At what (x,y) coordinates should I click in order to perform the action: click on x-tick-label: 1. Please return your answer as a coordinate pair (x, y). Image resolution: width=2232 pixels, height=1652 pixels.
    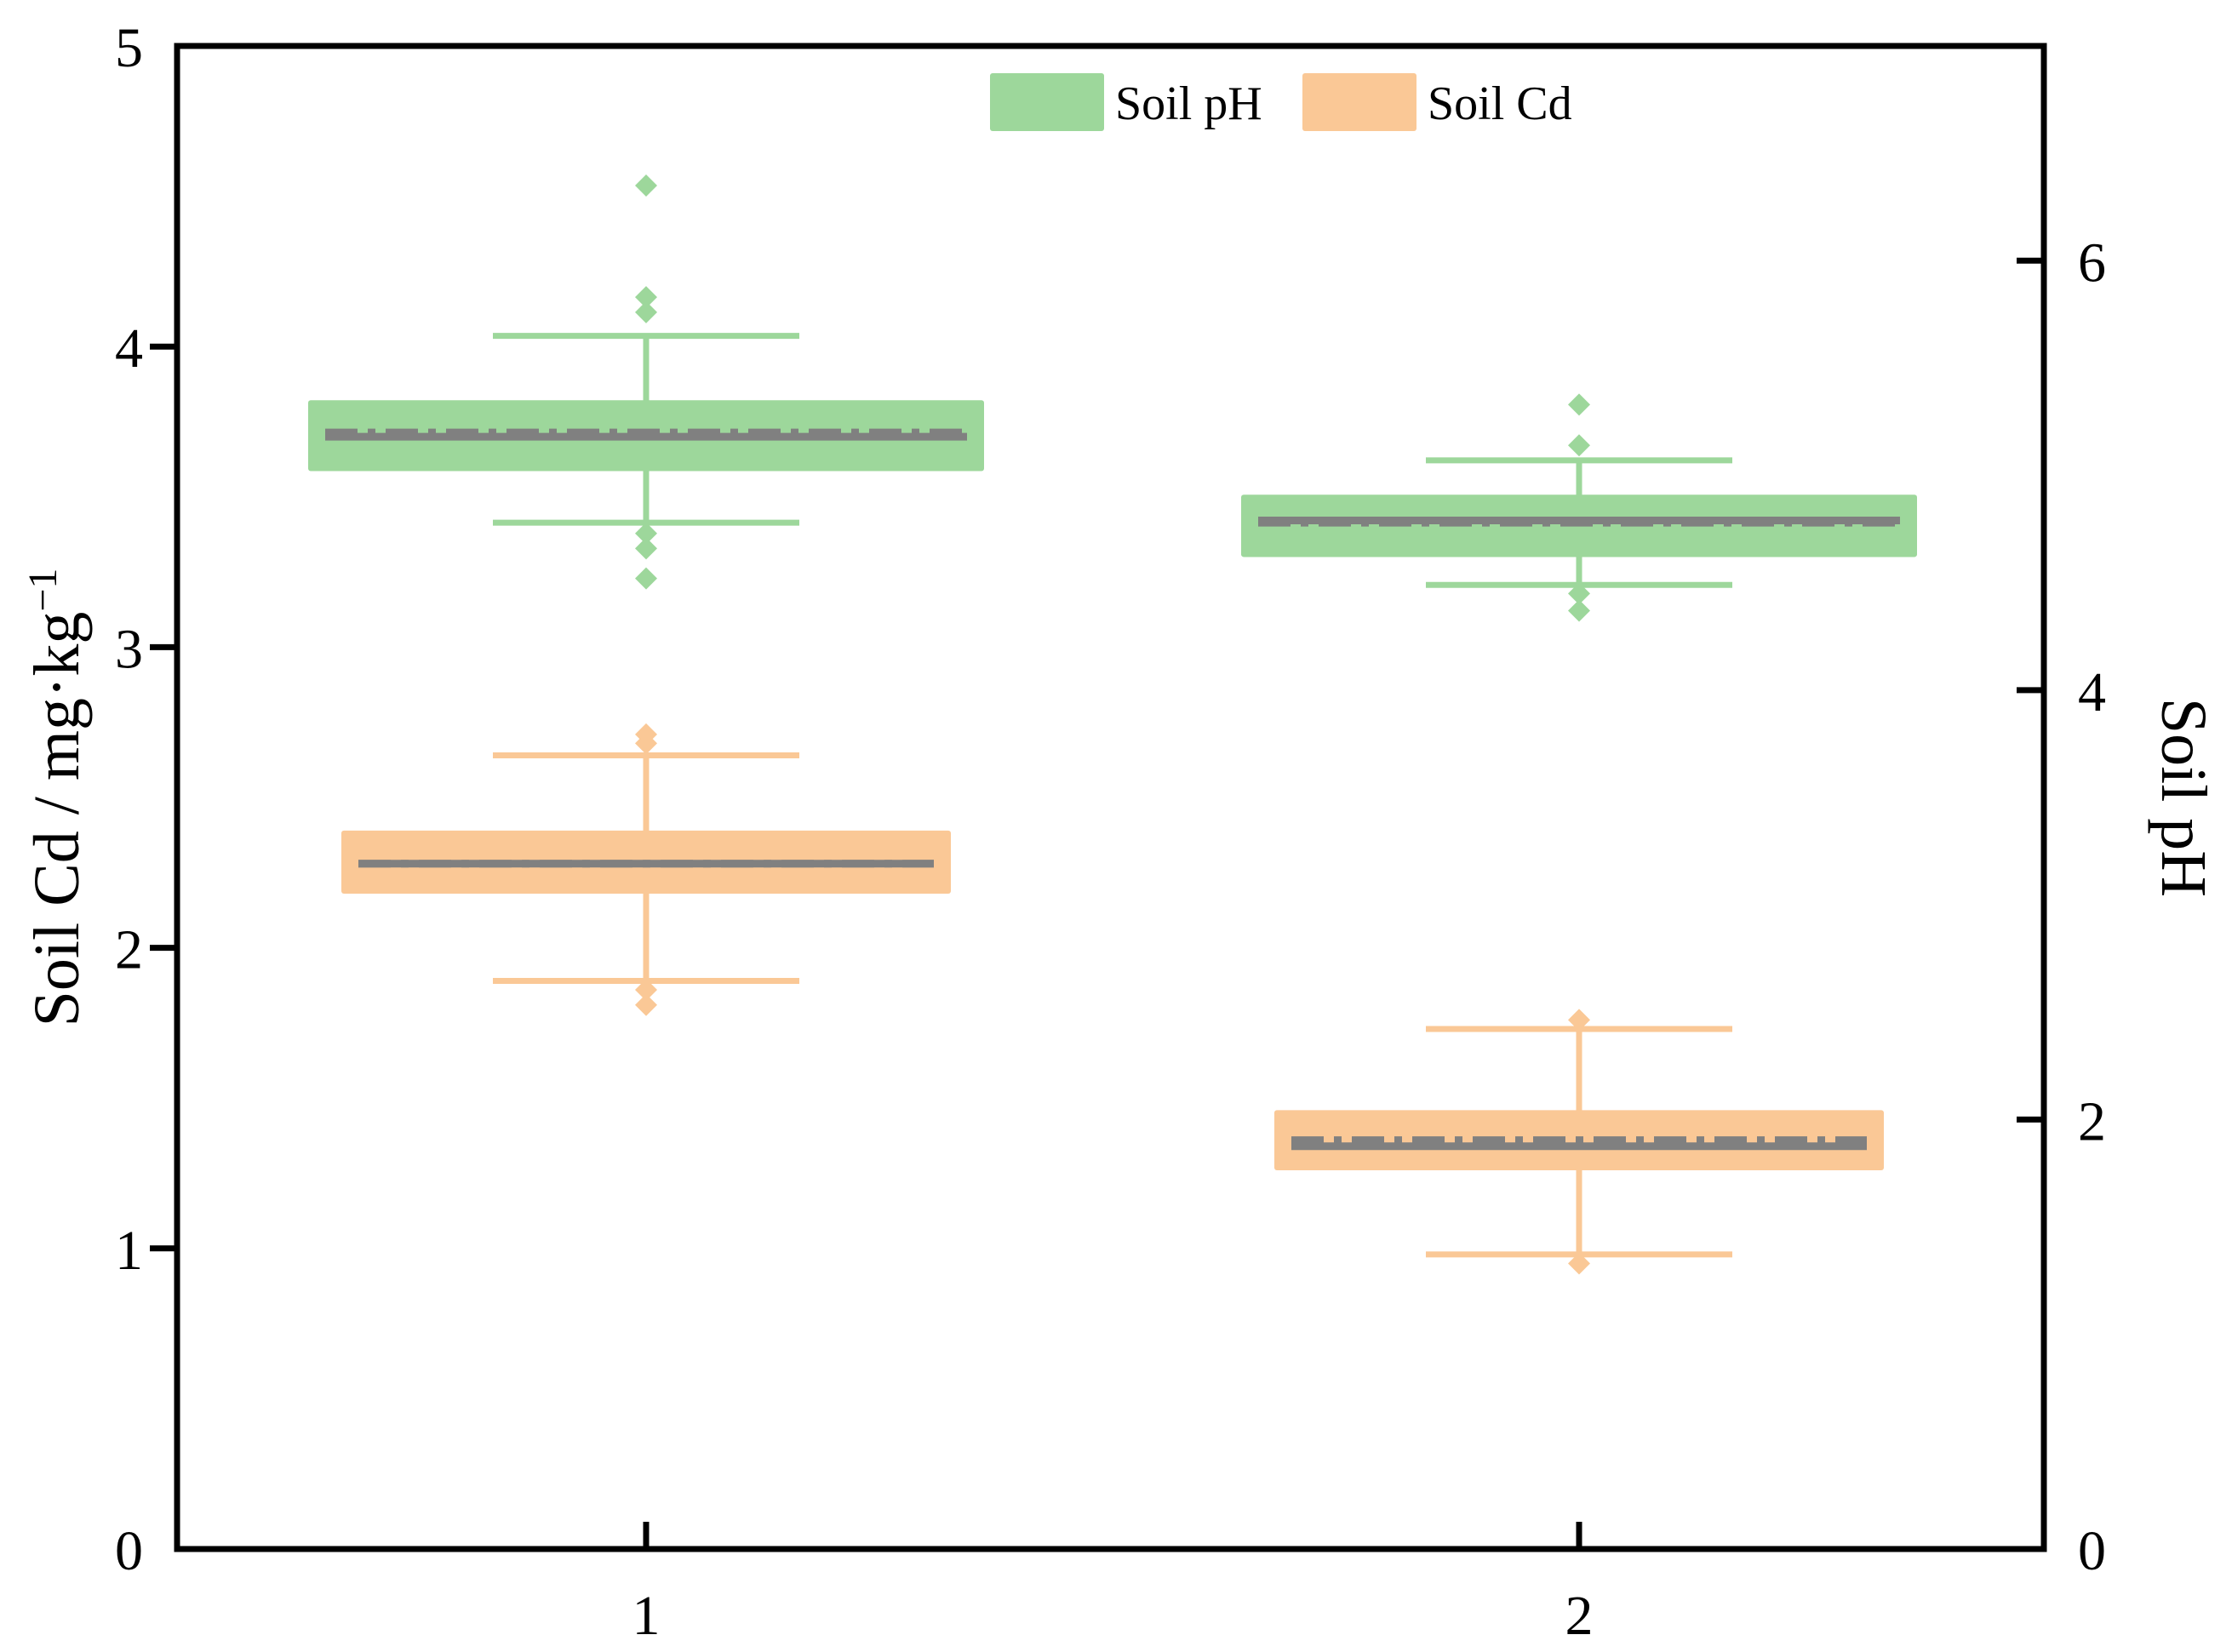
    Looking at the image, I should click on (646, 1616).